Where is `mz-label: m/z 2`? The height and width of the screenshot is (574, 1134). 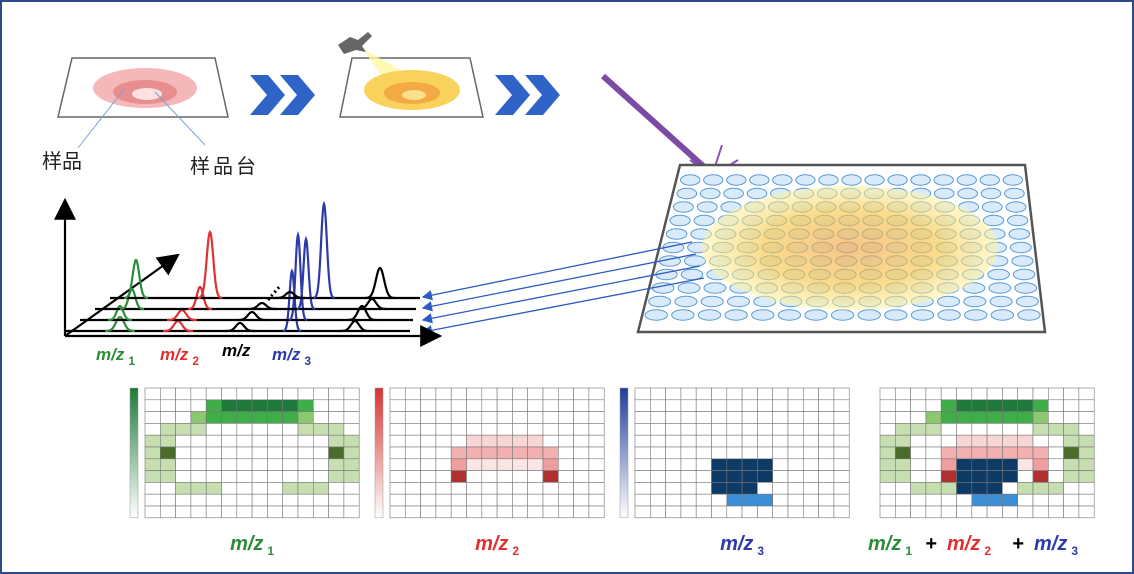 mz-label: m/z 2 is located at coordinates (497, 545).